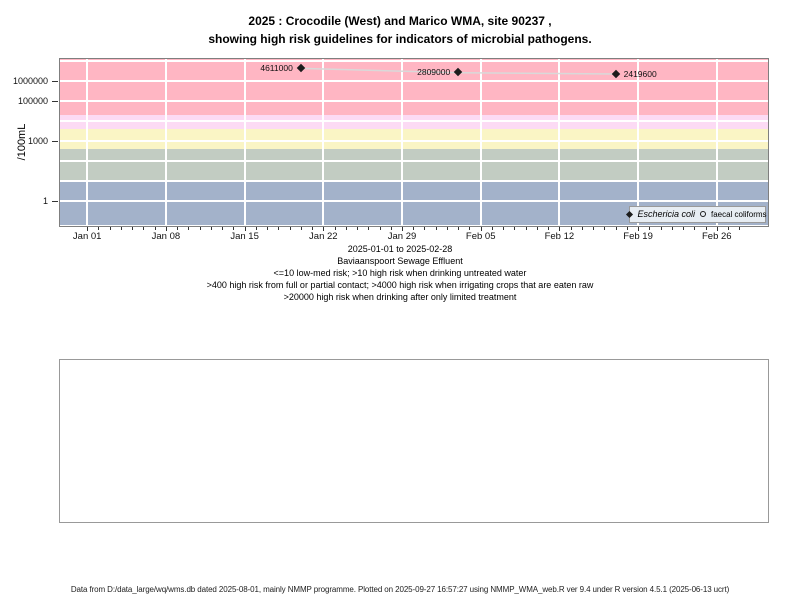 Image resolution: width=800 pixels, height=600 pixels. I want to click on open-circle-icon, so click(702, 214).